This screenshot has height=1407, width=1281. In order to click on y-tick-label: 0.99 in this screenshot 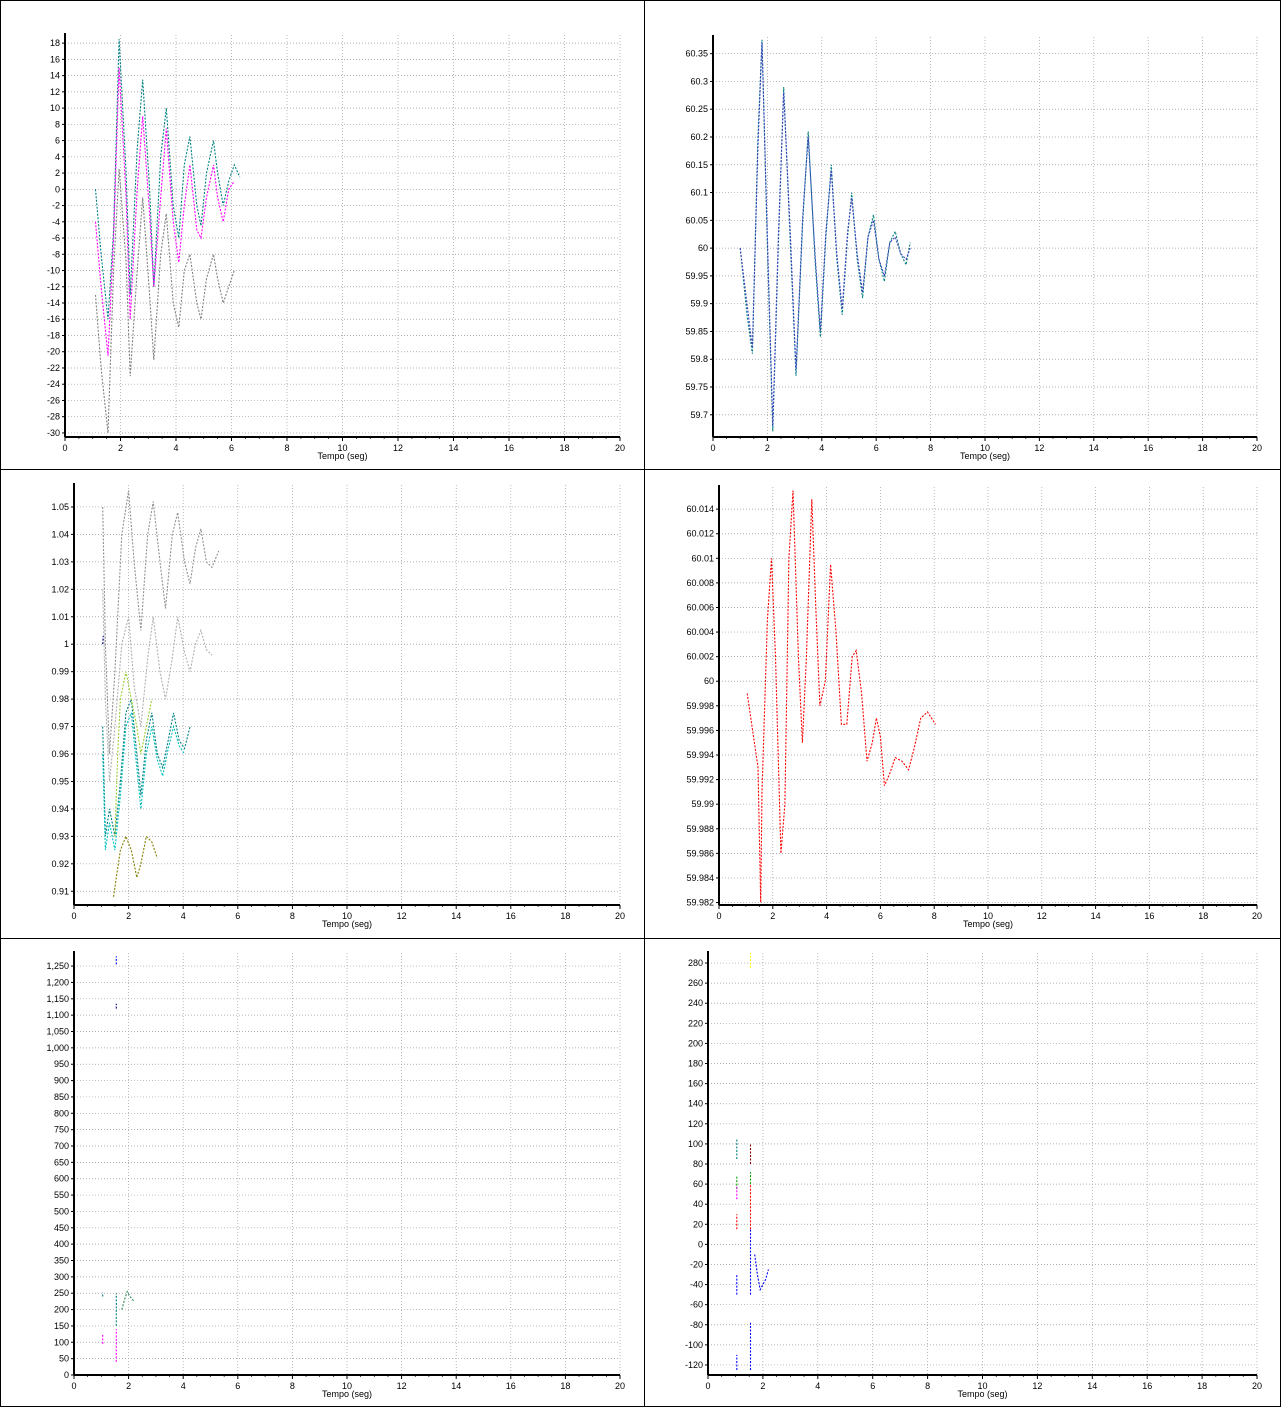, I will do `click(60, 672)`.